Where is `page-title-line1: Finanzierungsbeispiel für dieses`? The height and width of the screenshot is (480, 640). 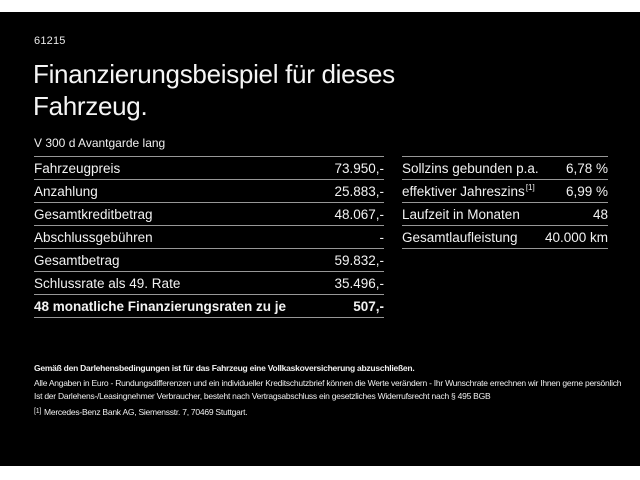
page-title-line1: Finanzierungsbeispiel für dieses is located at coordinates (214, 74).